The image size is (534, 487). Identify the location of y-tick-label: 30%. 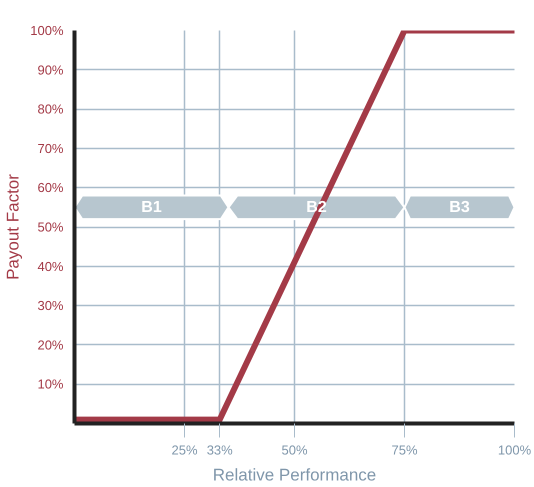
(50, 306).